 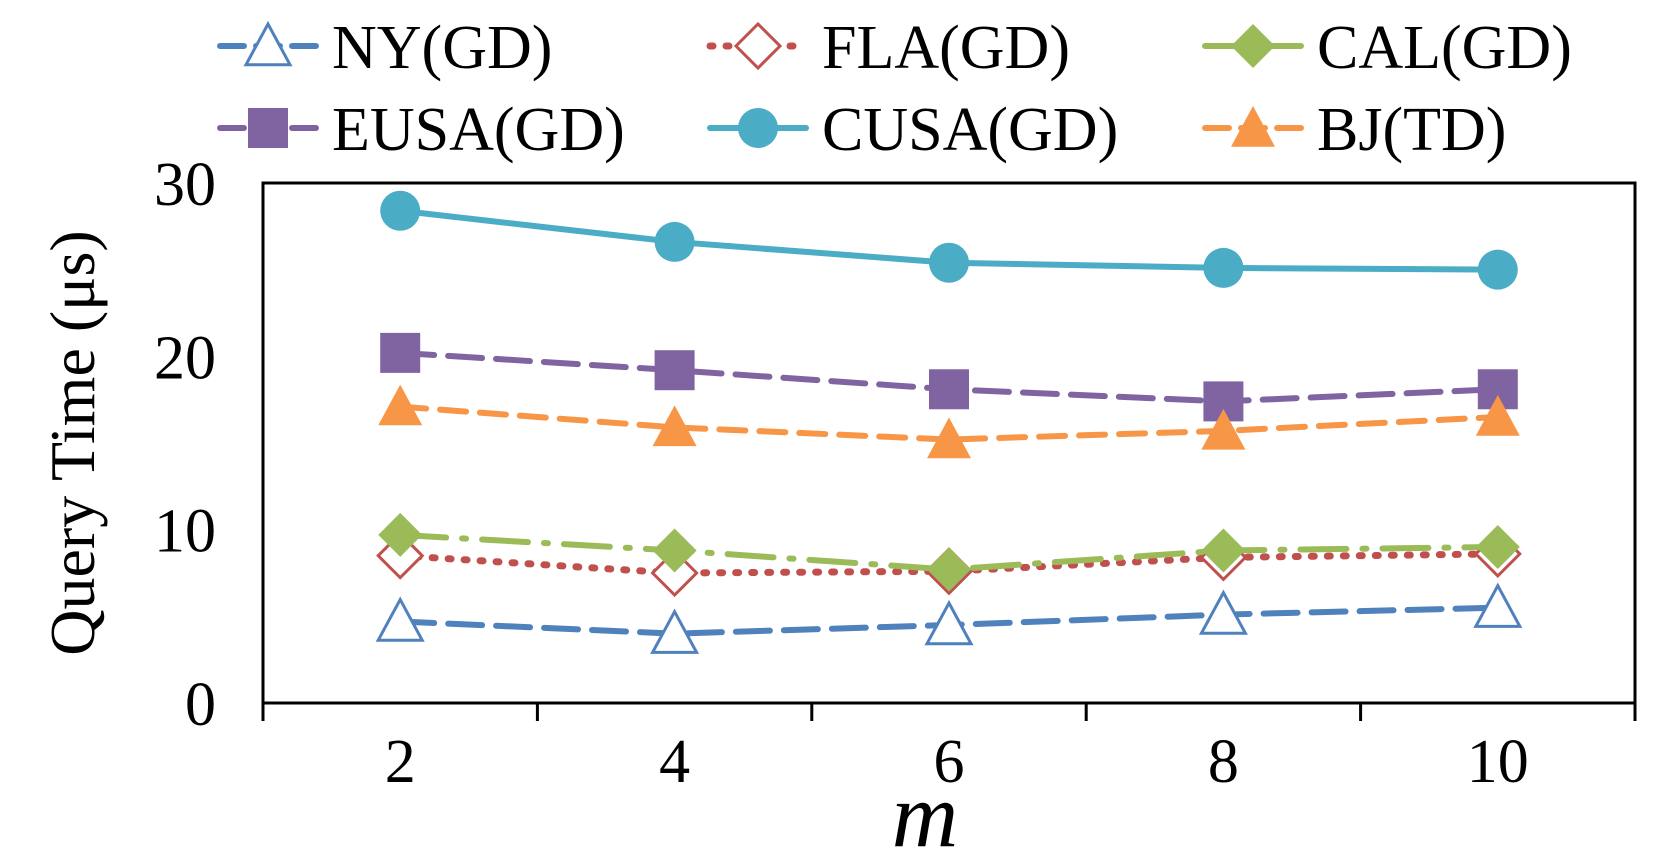 What do you see at coordinates (185, 185) in the screenshot?
I see `y-tick-label: 30` at bounding box center [185, 185].